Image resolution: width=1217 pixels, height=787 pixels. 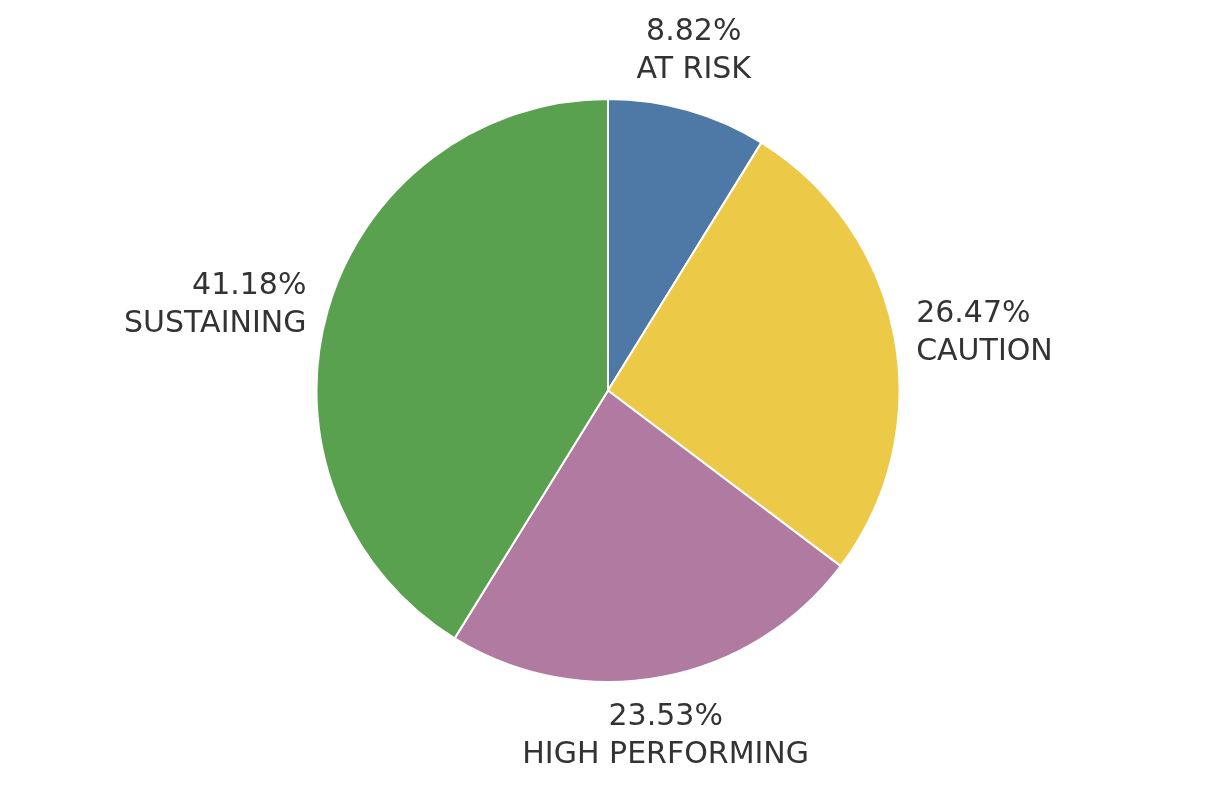 What do you see at coordinates (694, 67) in the screenshot?
I see `slice-label: AT RISK` at bounding box center [694, 67].